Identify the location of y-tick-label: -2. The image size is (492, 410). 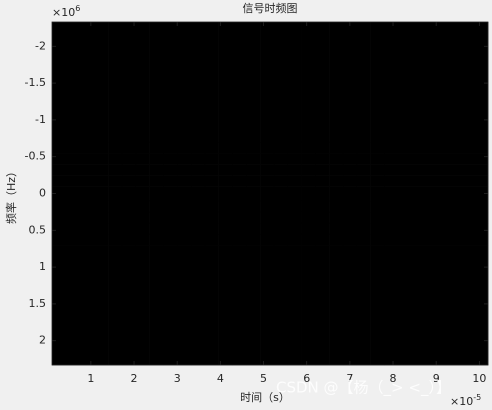
(40, 45).